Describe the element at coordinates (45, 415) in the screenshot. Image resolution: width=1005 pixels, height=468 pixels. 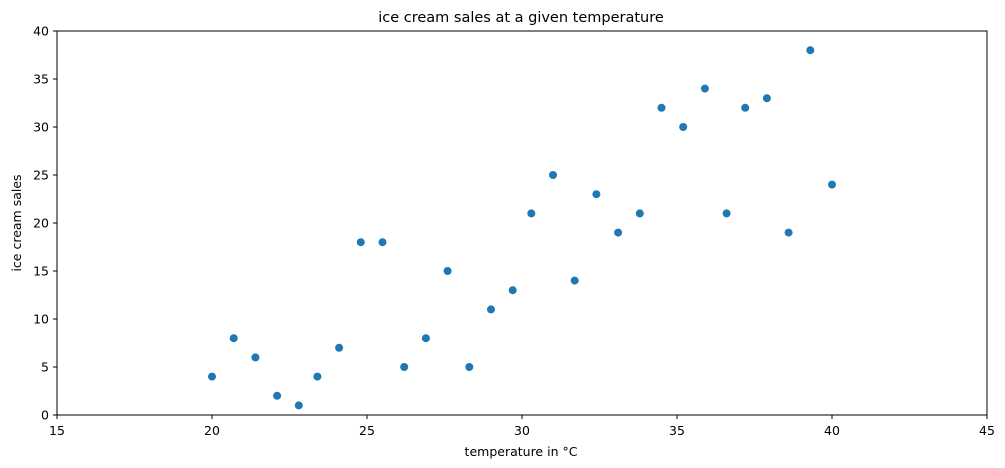
I see `y-tick-label: 0` at that location.